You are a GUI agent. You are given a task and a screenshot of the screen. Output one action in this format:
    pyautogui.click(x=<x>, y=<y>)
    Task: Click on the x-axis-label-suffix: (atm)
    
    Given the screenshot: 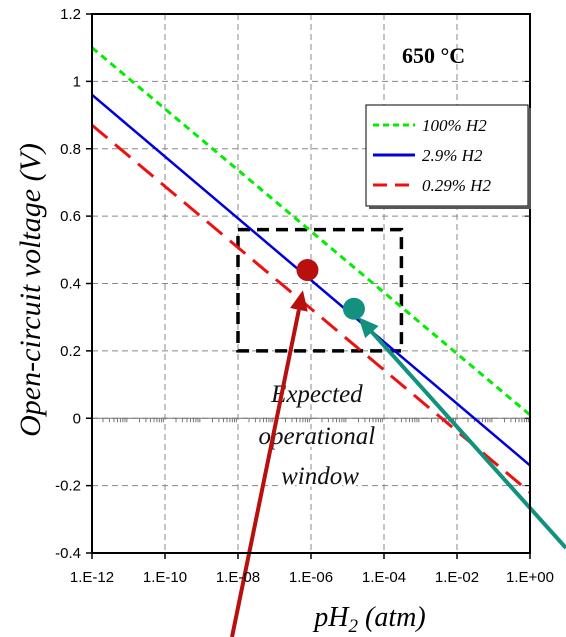 What is the action you would take?
    pyautogui.click(x=392, y=617)
    